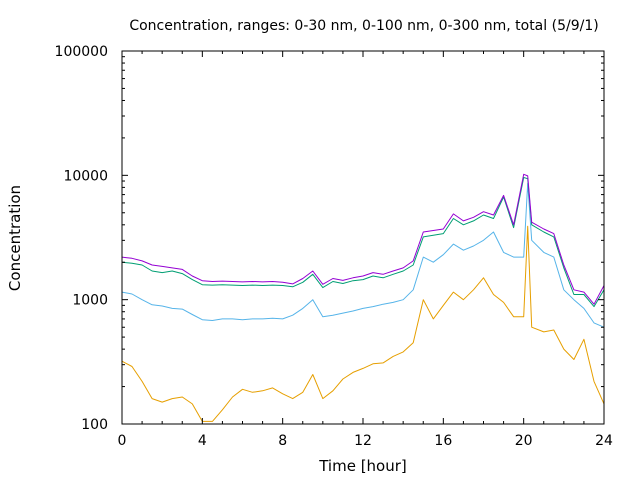 The image size is (640, 480). What do you see at coordinates (282, 441) in the screenshot?
I see `x-tick-label: 8` at bounding box center [282, 441].